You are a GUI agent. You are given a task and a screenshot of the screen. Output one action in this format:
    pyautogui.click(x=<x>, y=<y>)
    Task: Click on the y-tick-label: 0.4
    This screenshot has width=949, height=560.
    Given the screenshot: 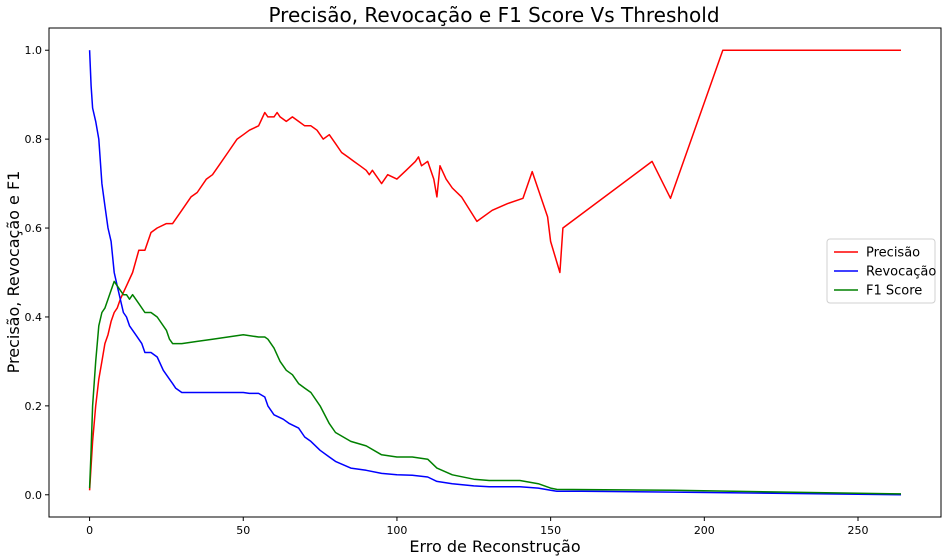 What is the action you would take?
    pyautogui.click(x=34, y=317)
    